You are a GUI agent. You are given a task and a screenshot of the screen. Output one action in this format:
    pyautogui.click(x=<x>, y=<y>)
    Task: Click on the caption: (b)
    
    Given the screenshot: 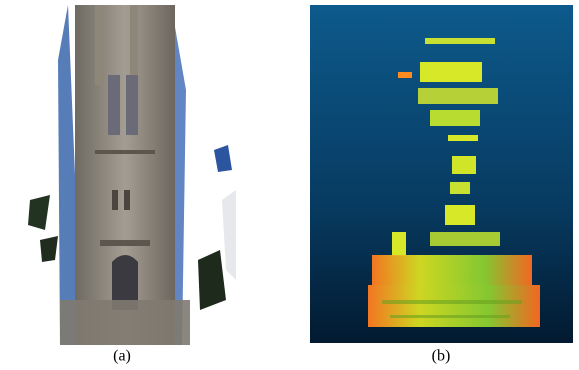 What is the action you would take?
    pyautogui.click(x=441, y=356)
    